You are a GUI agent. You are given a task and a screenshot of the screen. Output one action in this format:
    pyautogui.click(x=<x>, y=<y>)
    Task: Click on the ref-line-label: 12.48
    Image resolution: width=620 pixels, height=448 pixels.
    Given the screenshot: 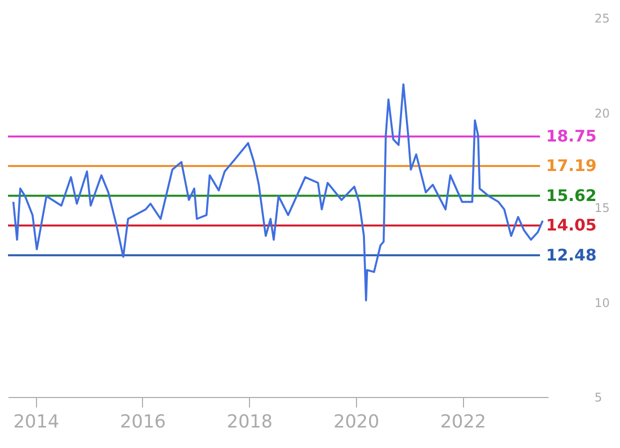 What is the action you would take?
    pyautogui.click(x=571, y=254)
    